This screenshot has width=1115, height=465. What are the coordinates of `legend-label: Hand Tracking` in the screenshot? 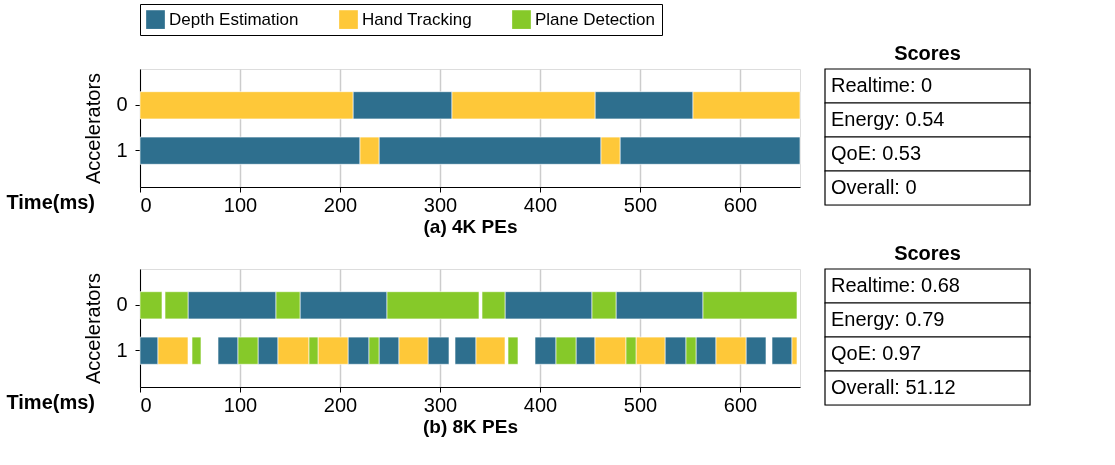 It's located at (417, 19).